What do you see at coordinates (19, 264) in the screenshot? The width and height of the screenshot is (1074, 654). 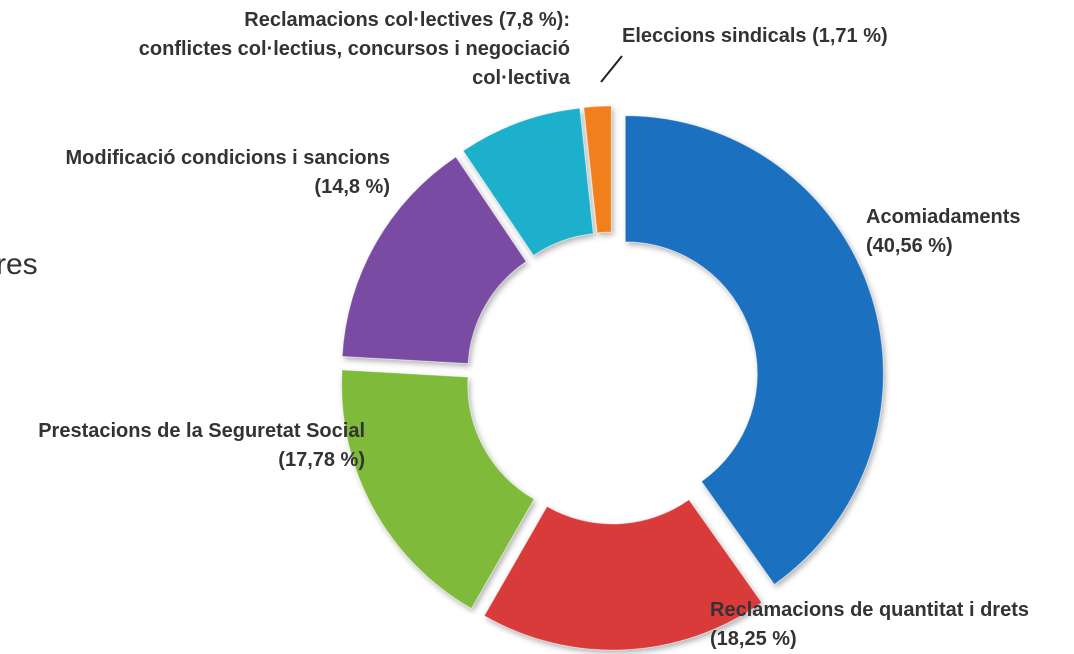 I see `cropped-text: res` at bounding box center [19, 264].